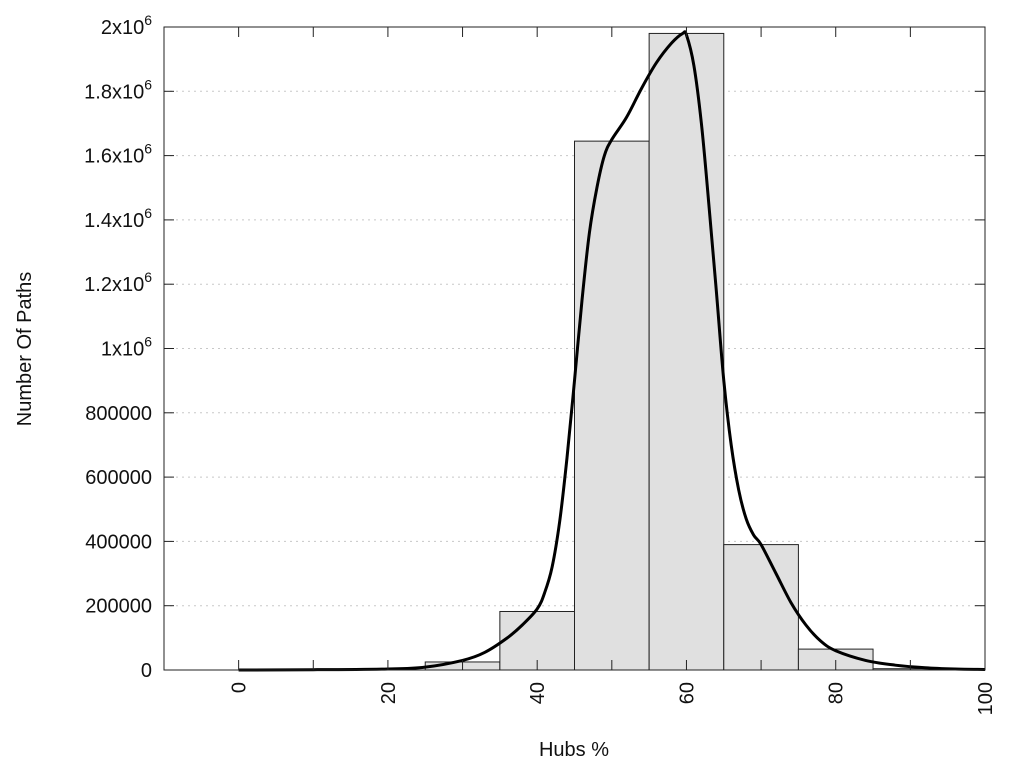 The width and height of the screenshot is (1024, 768). What do you see at coordinates (114, 92) in the screenshot?
I see `y-tick-mantissa: 1.8x10` at bounding box center [114, 92].